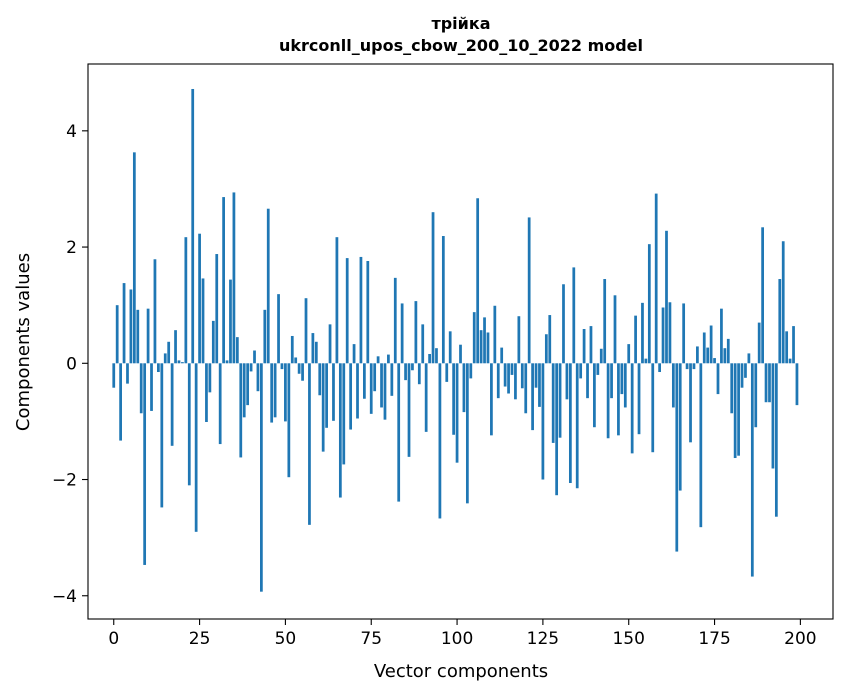 The image size is (847, 696). What do you see at coordinates (628, 639) in the screenshot?
I see `x-tick-label: 150` at bounding box center [628, 639].